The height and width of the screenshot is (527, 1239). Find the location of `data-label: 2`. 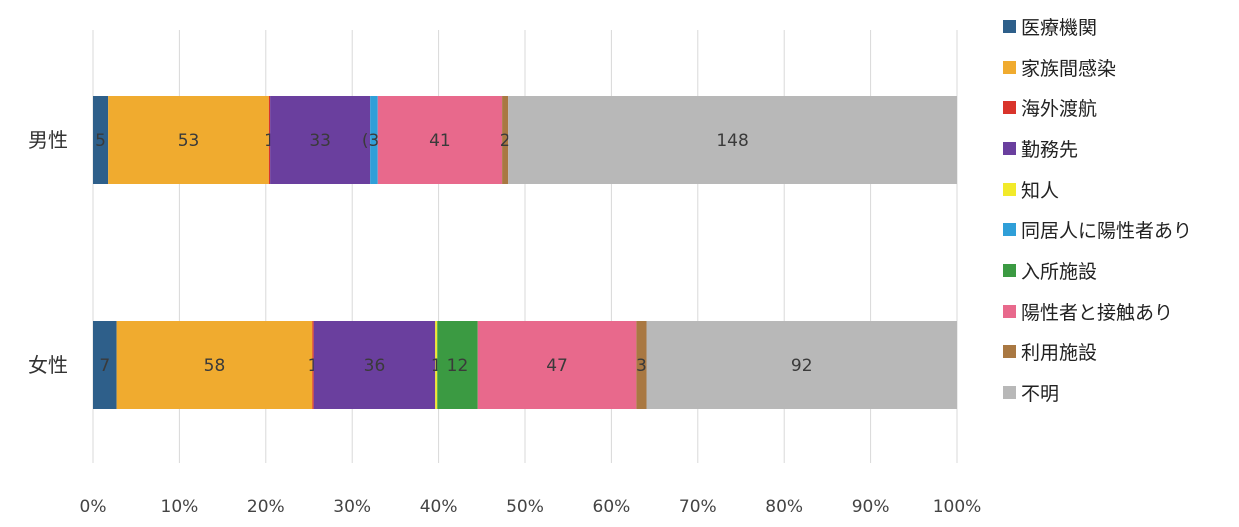

data-label: 2 is located at coordinates (505, 141).